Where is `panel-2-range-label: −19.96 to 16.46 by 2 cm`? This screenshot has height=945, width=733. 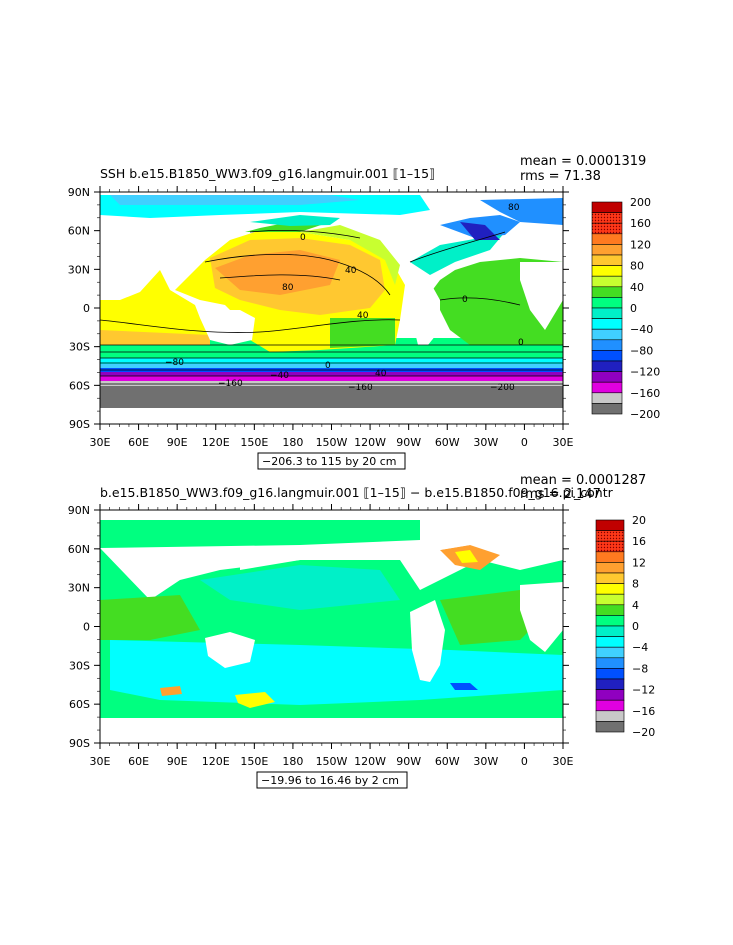
panel-2-range-label: −19.96 to 16.46 by 2 cm is located at coordinates (330, 780).